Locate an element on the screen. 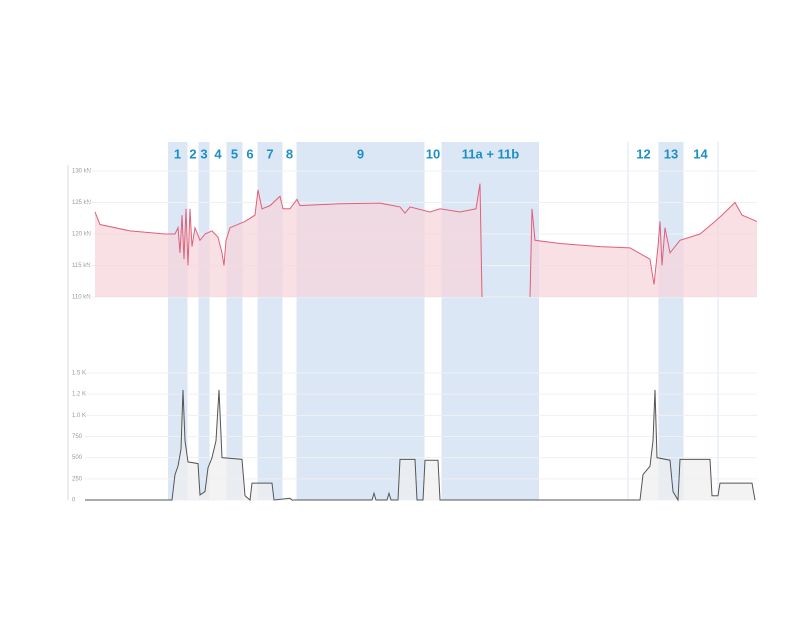 The height and width of the screenshot is (644, 800). region-label: 12 is located at coordinates (643, 153).